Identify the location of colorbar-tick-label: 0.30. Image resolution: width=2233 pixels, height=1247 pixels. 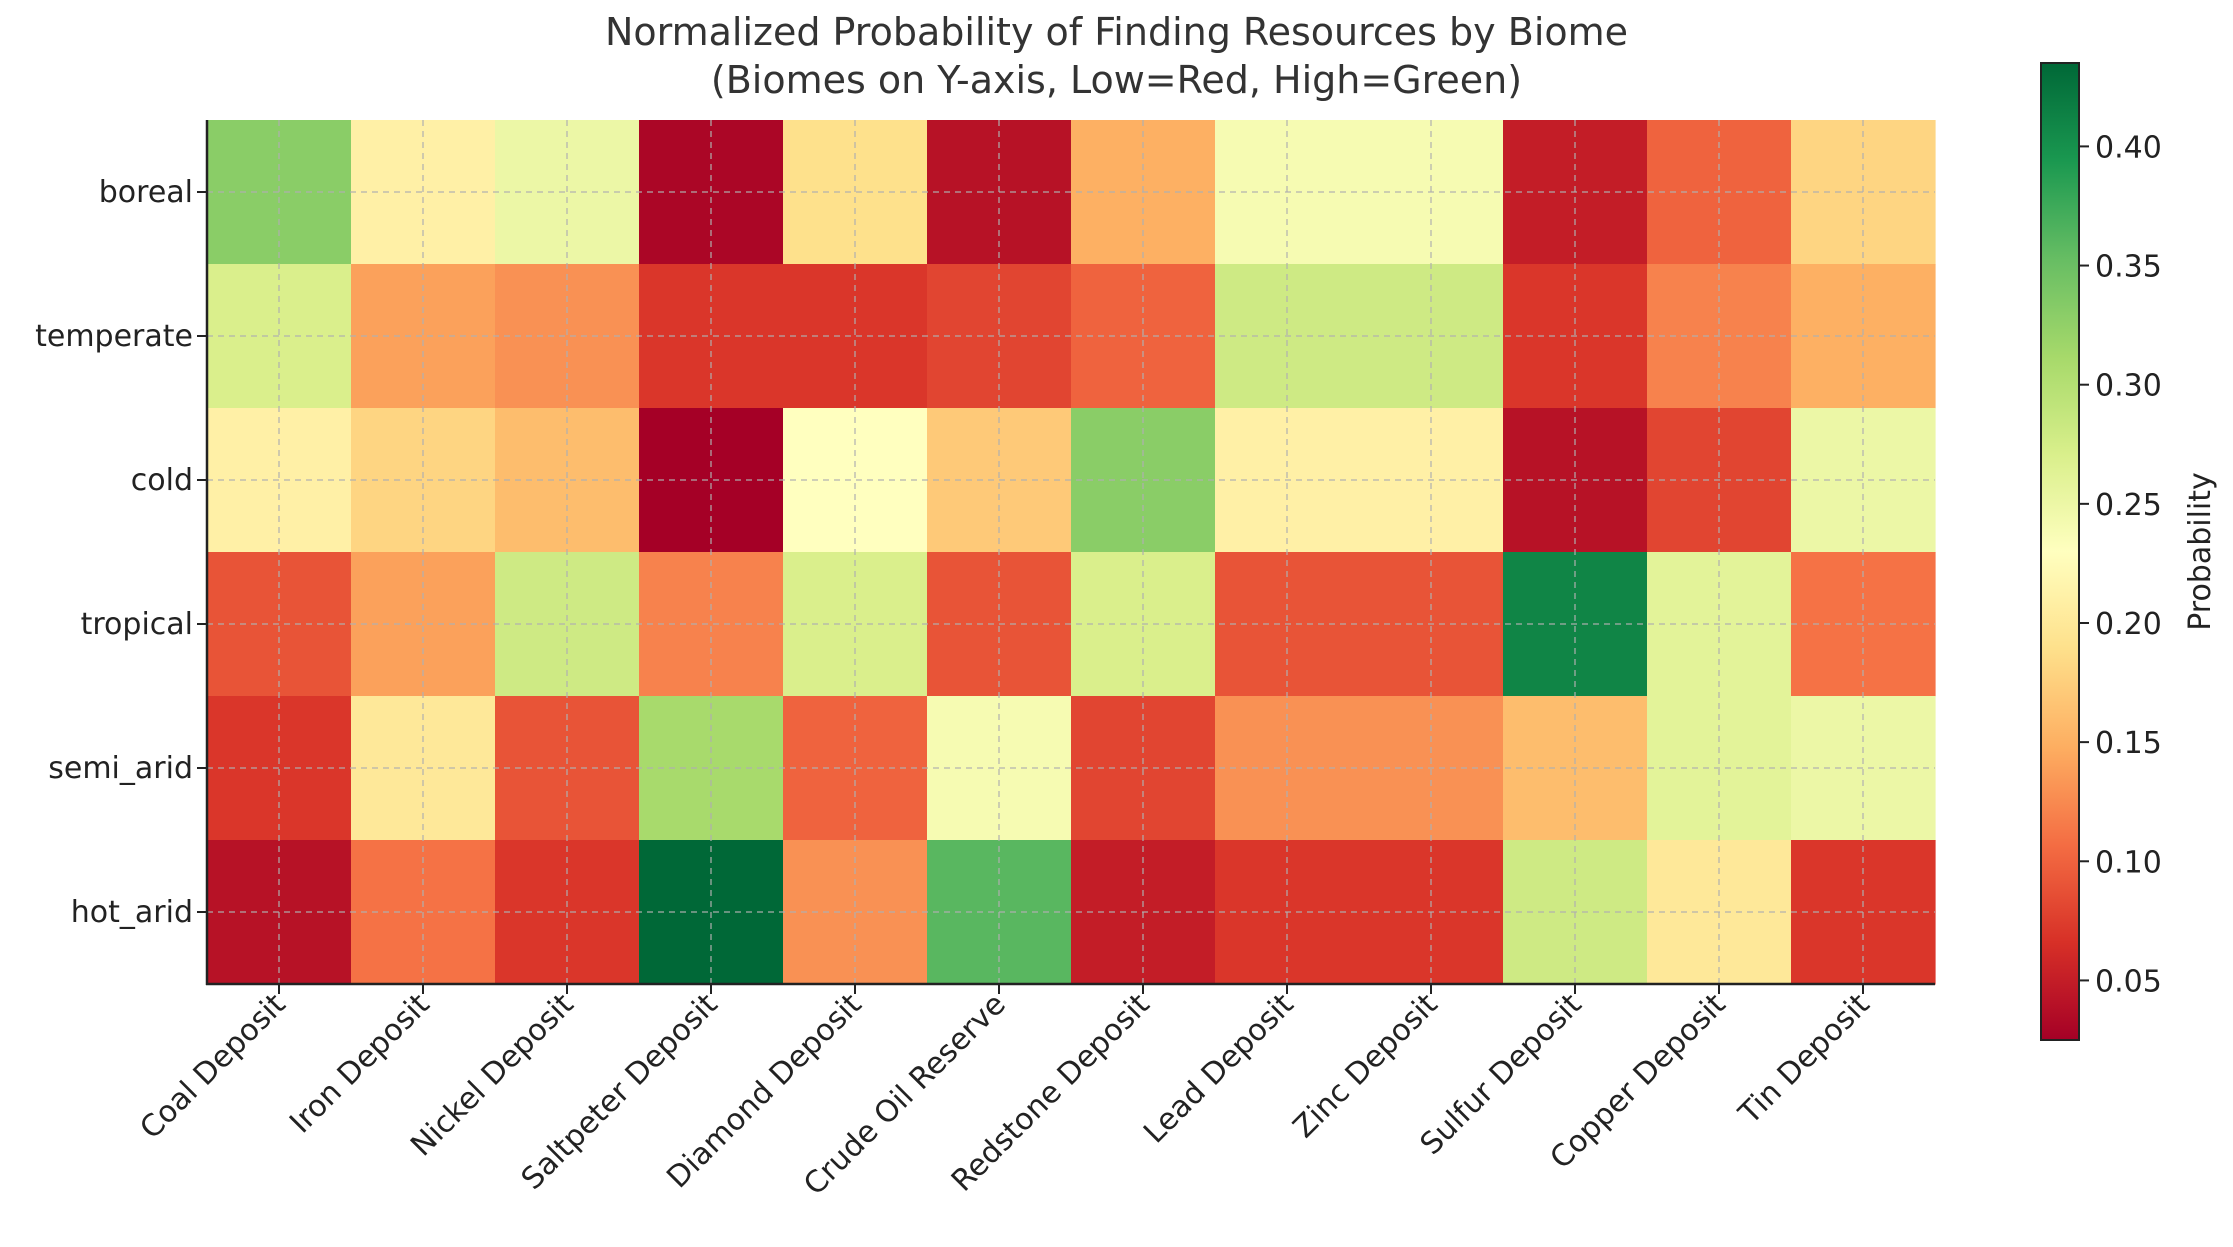
(2128, 386).